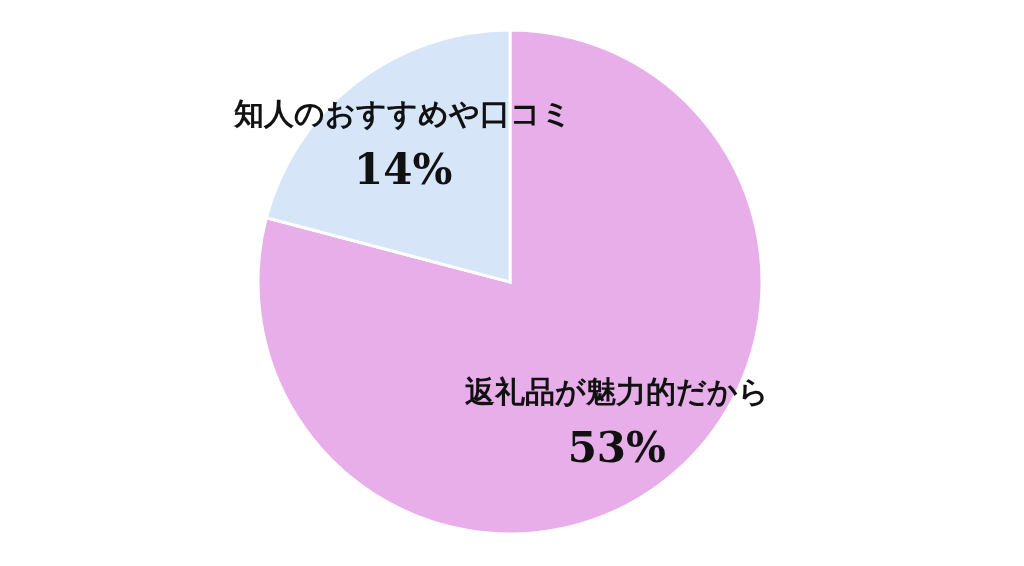 This screenshot has width=1024, height=566. Describe the element at coordinates (616, 447) in the screenshot. I see `data-label: 53%` at that location.